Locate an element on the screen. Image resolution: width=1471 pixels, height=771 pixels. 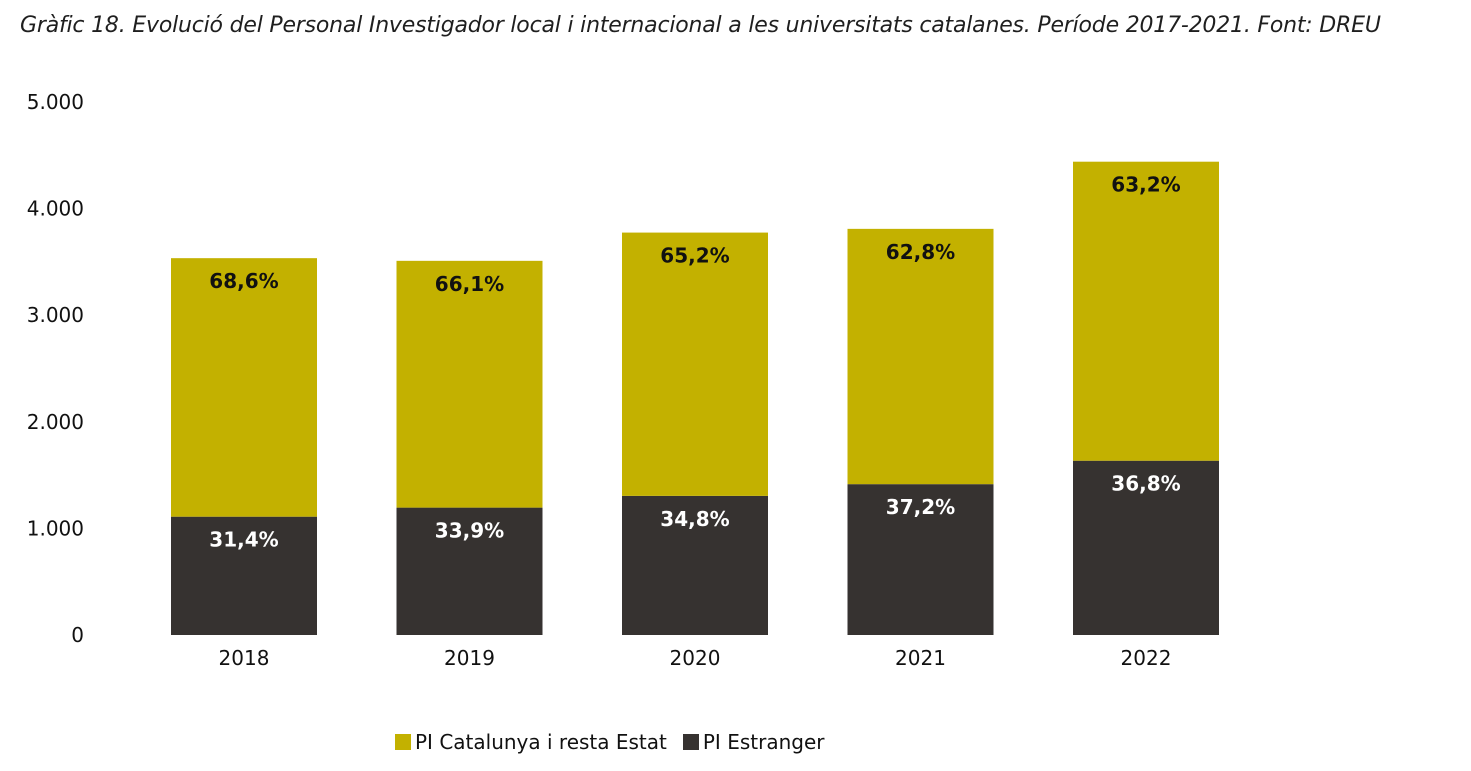
bar-estranger-2022 is located at coordinates (1146, 547).